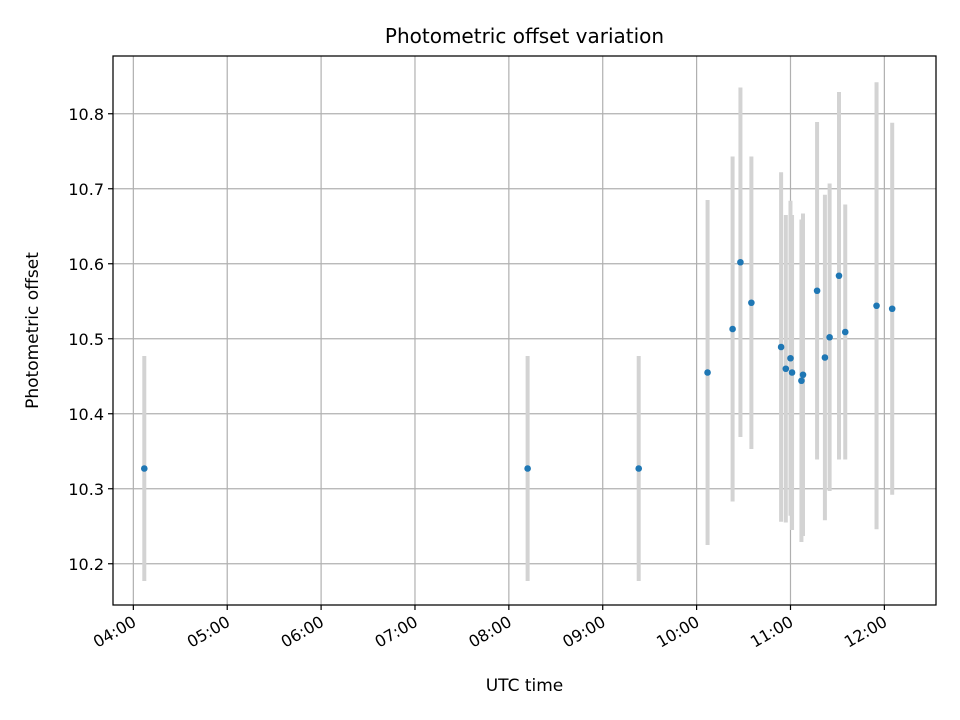 This screenshot has height=720, width=960. I want to click on y-axis-title: Photometric offset, so click(33, 330).